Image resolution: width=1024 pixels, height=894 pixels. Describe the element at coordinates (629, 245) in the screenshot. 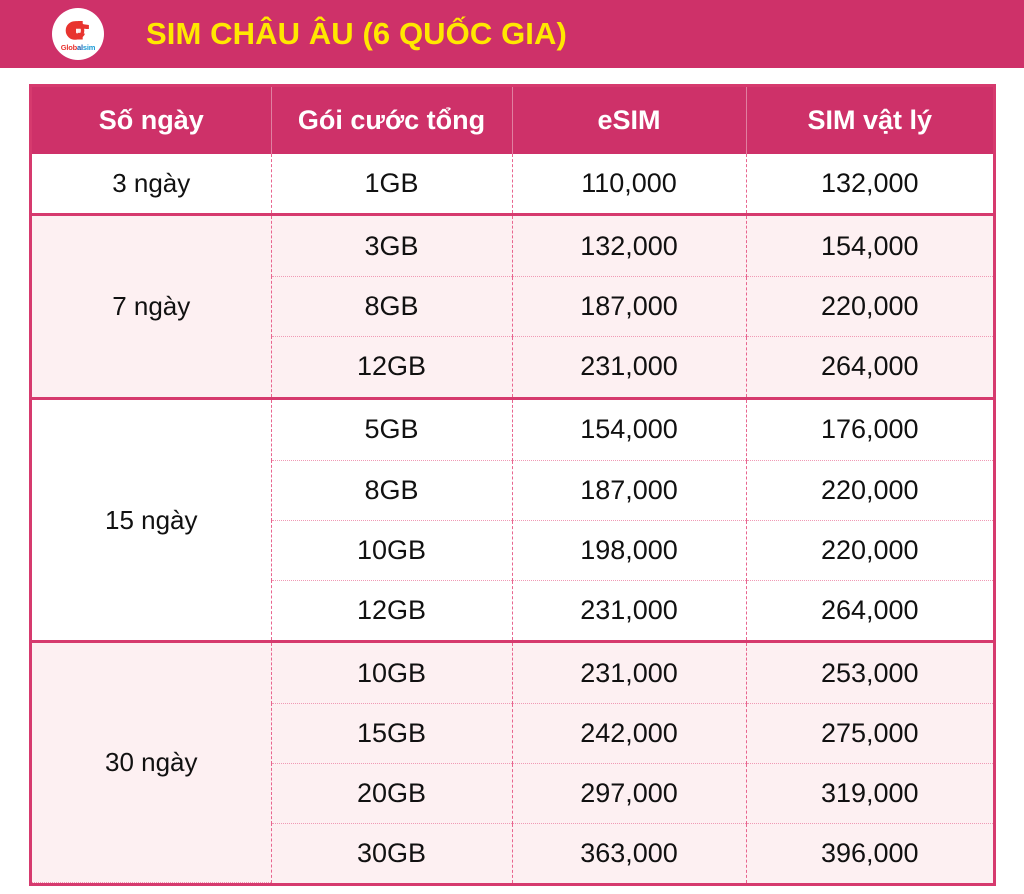

I see `cell-esim: 132,000` at that location.